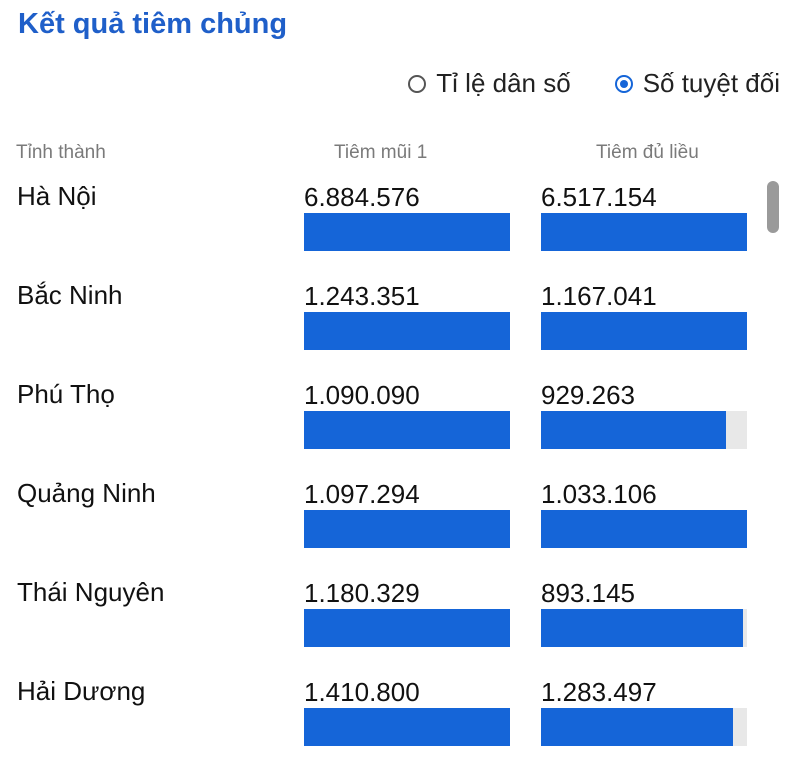 This screenshot has height=772, width=800. I want to click on full-dose-value: 1.033.106, so click(599, 494).